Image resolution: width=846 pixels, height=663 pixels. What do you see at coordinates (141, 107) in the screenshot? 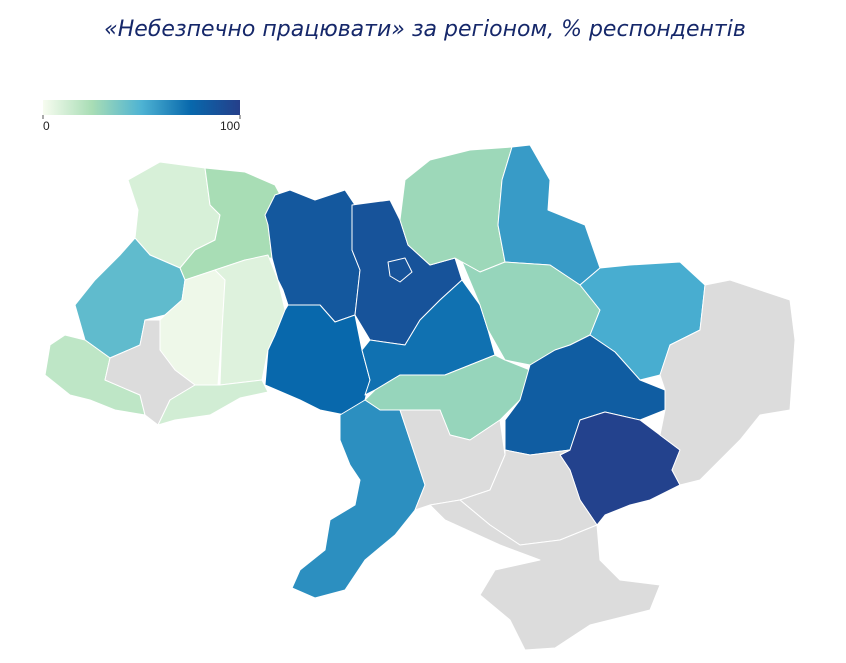
I see `legend-colorbar` at bounding box center [141, 107].